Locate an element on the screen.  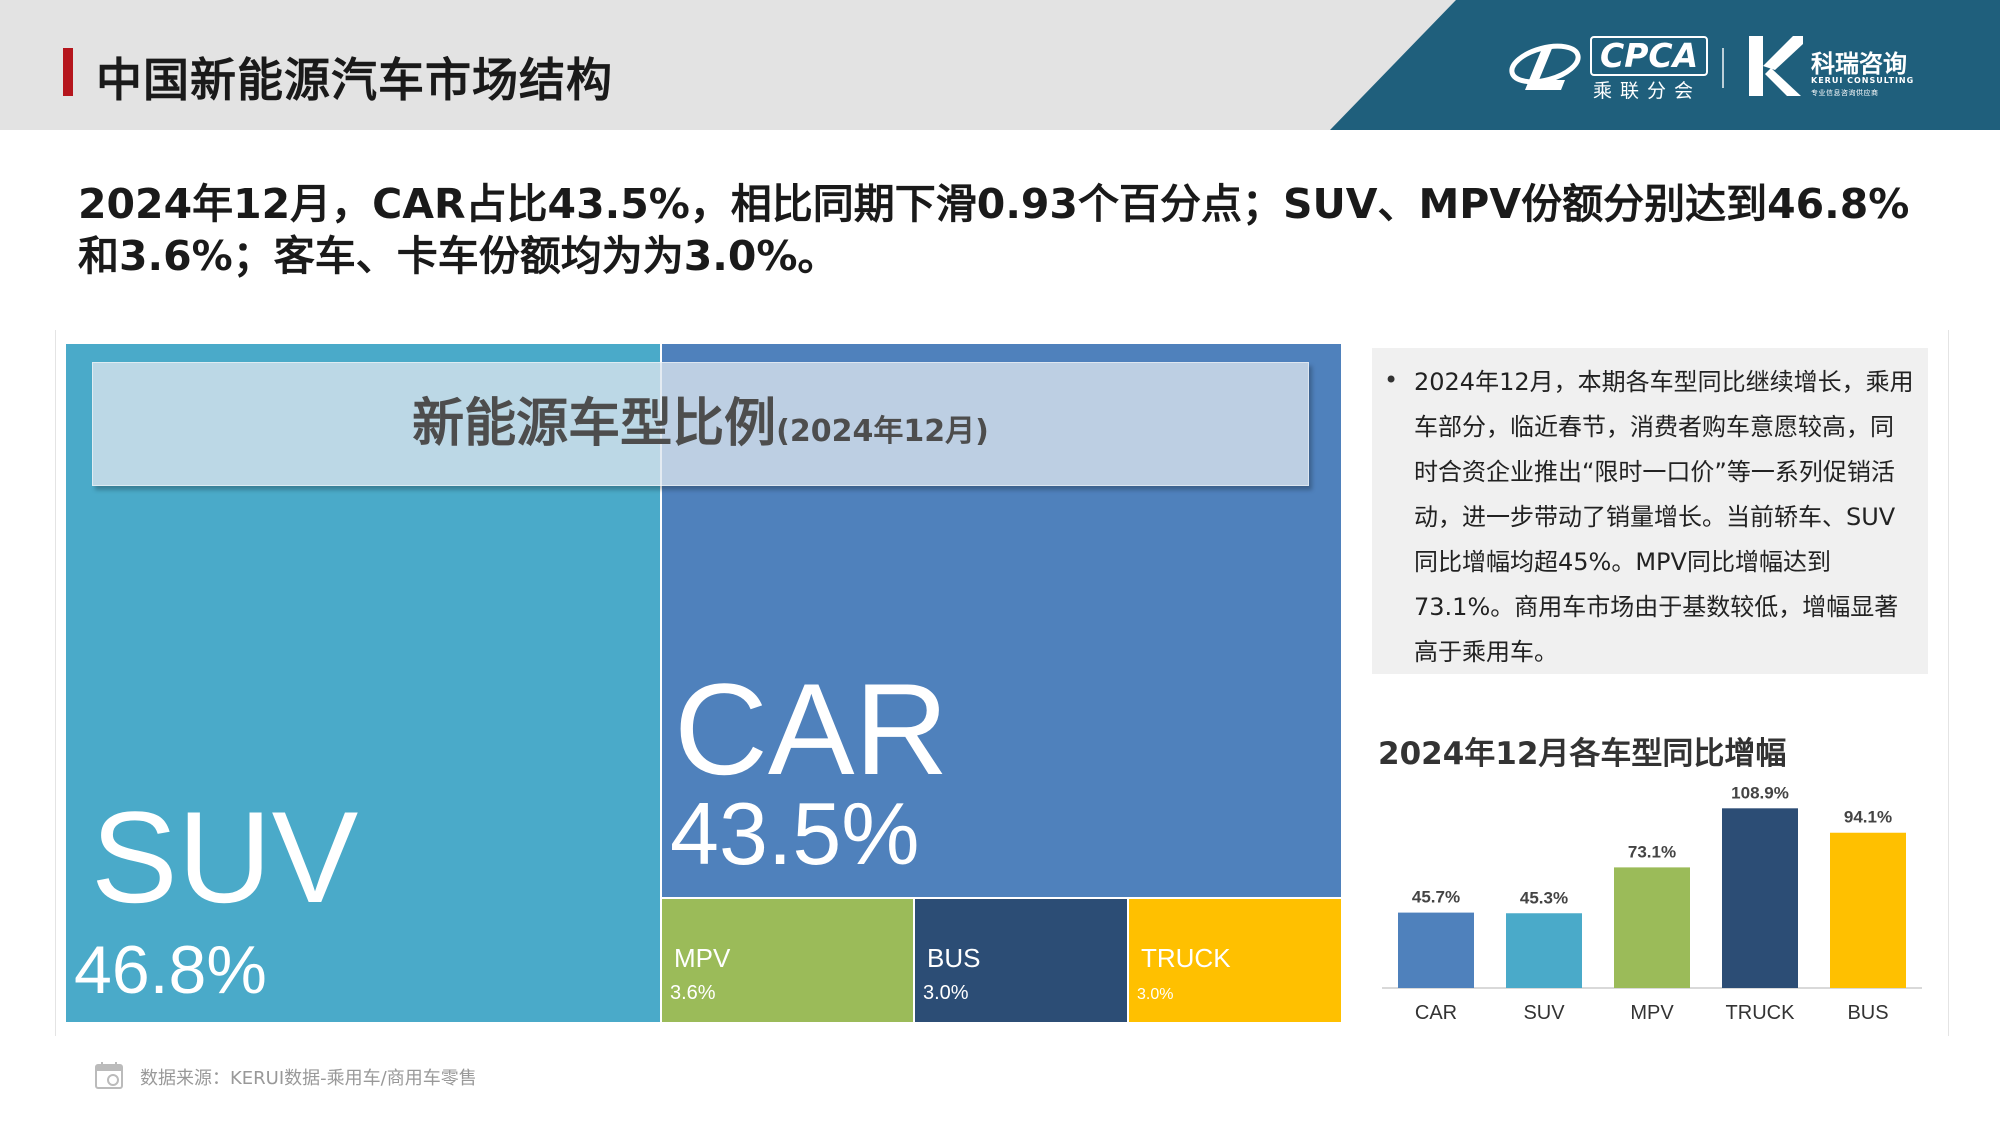
bar-car is located at coordinates (1436, 950).